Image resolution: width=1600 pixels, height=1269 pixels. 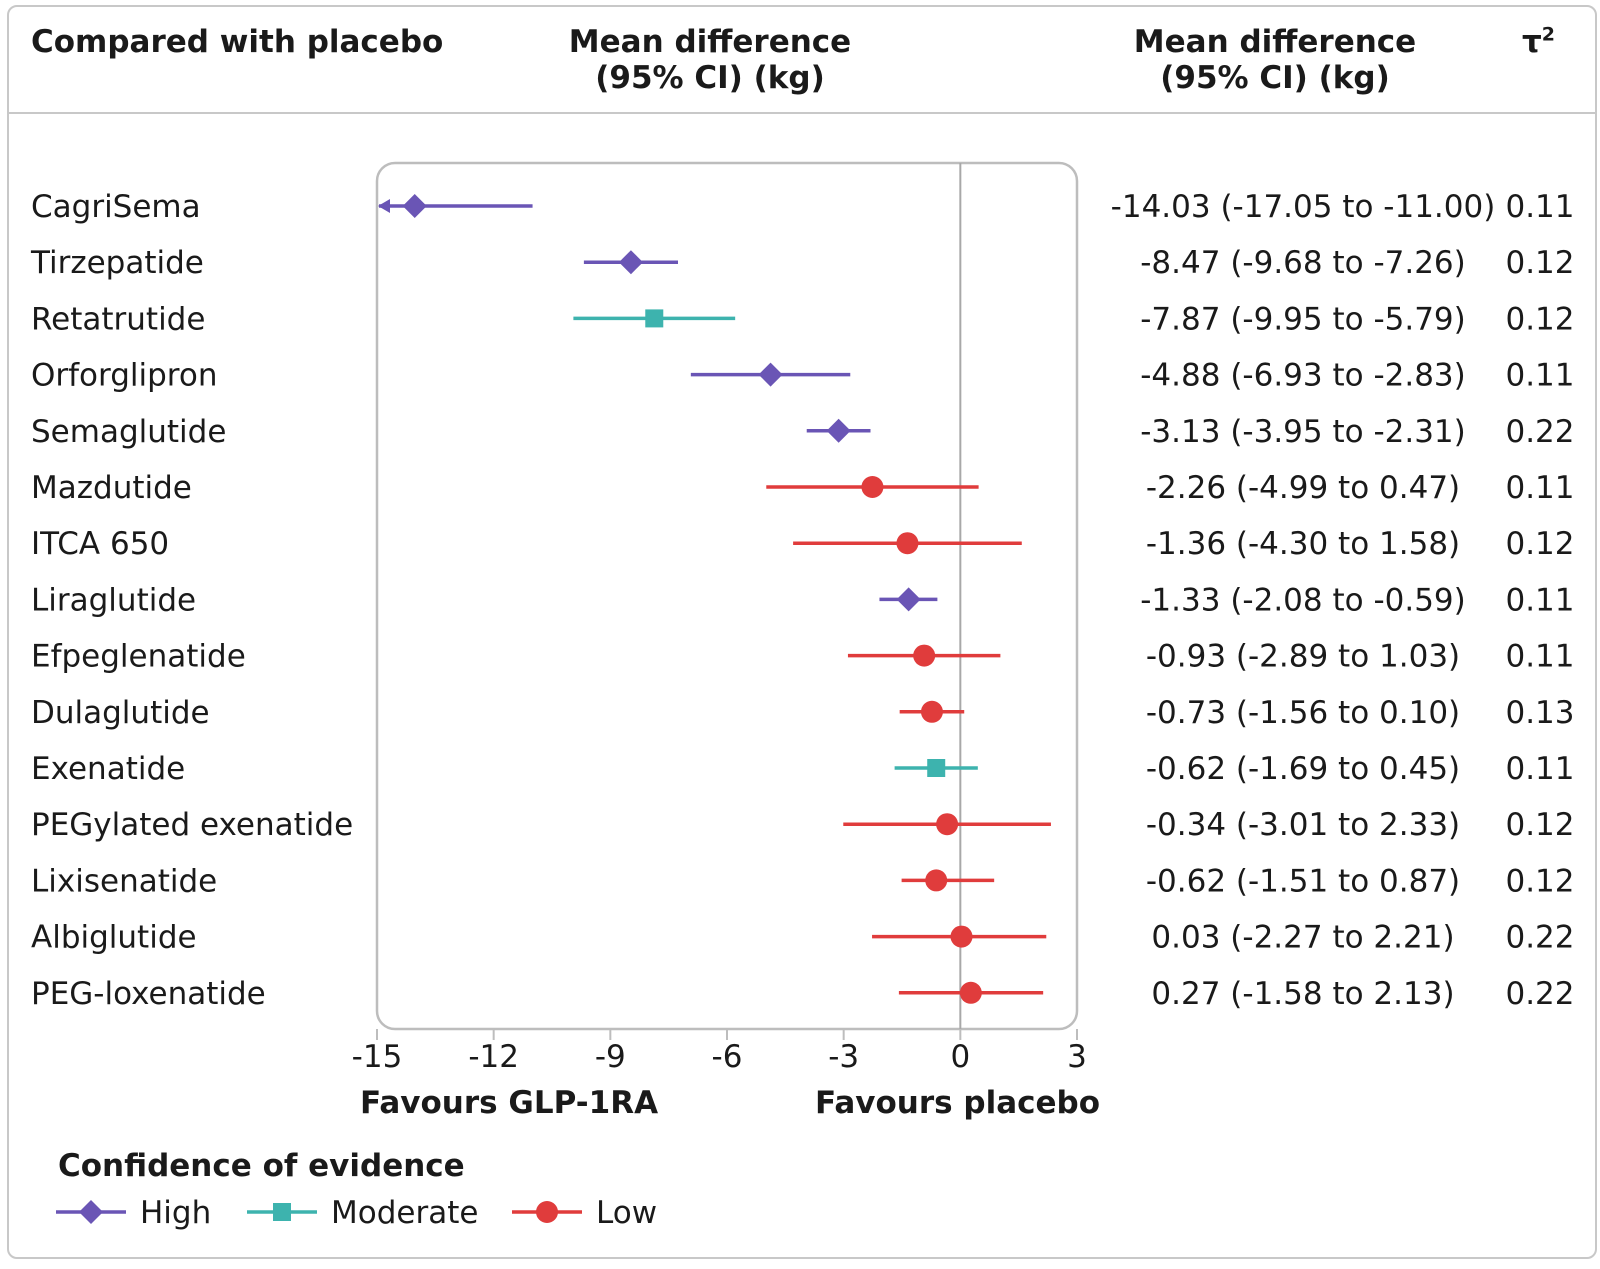 What do you see at coordinates (138, 657) in the screenshot?
I see `row-label: Efpeglenatide` at bounding box center [138, 657].